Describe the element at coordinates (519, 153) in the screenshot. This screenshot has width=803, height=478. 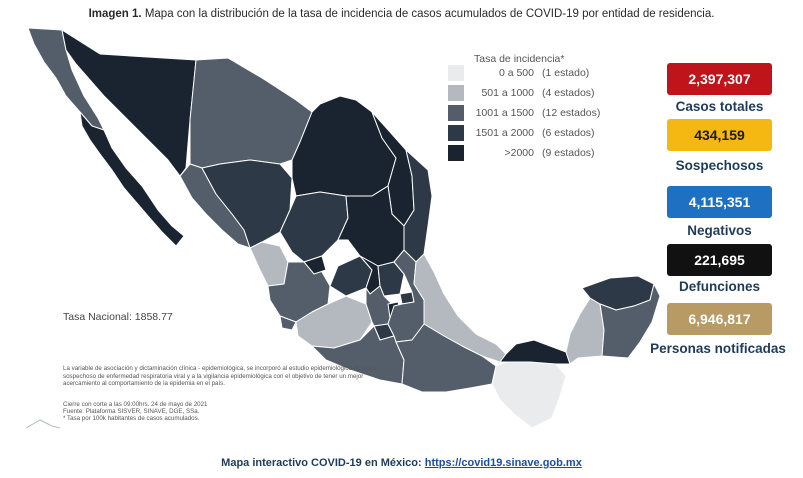
I see `legend-range: >2000` at that location.